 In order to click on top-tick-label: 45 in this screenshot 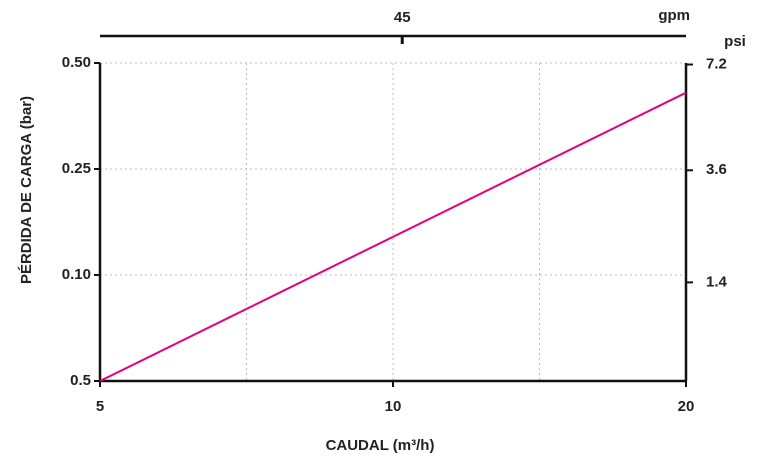, I will do `click(402, 17)`.